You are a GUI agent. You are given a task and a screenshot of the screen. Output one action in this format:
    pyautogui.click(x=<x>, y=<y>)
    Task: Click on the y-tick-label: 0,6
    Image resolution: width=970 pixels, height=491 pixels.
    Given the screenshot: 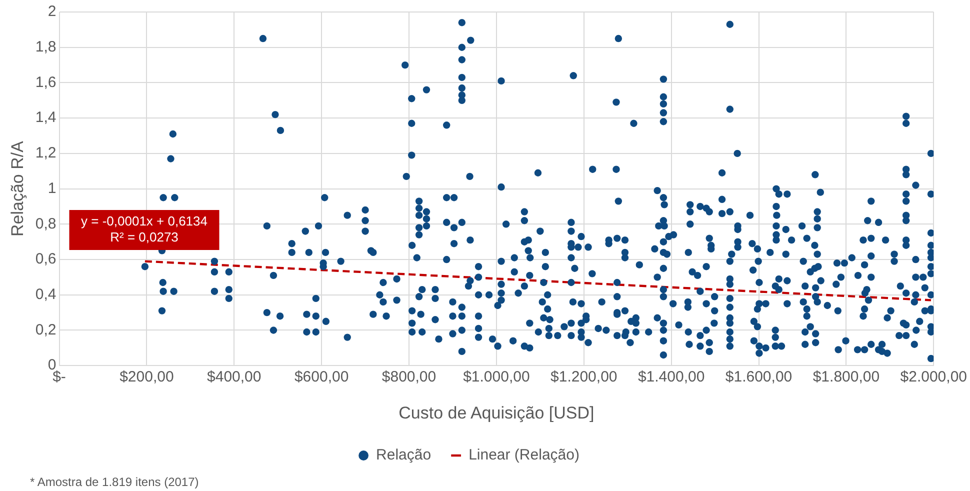 What is the action you would take?
    pyautogui.click(x=45, y=259)
    